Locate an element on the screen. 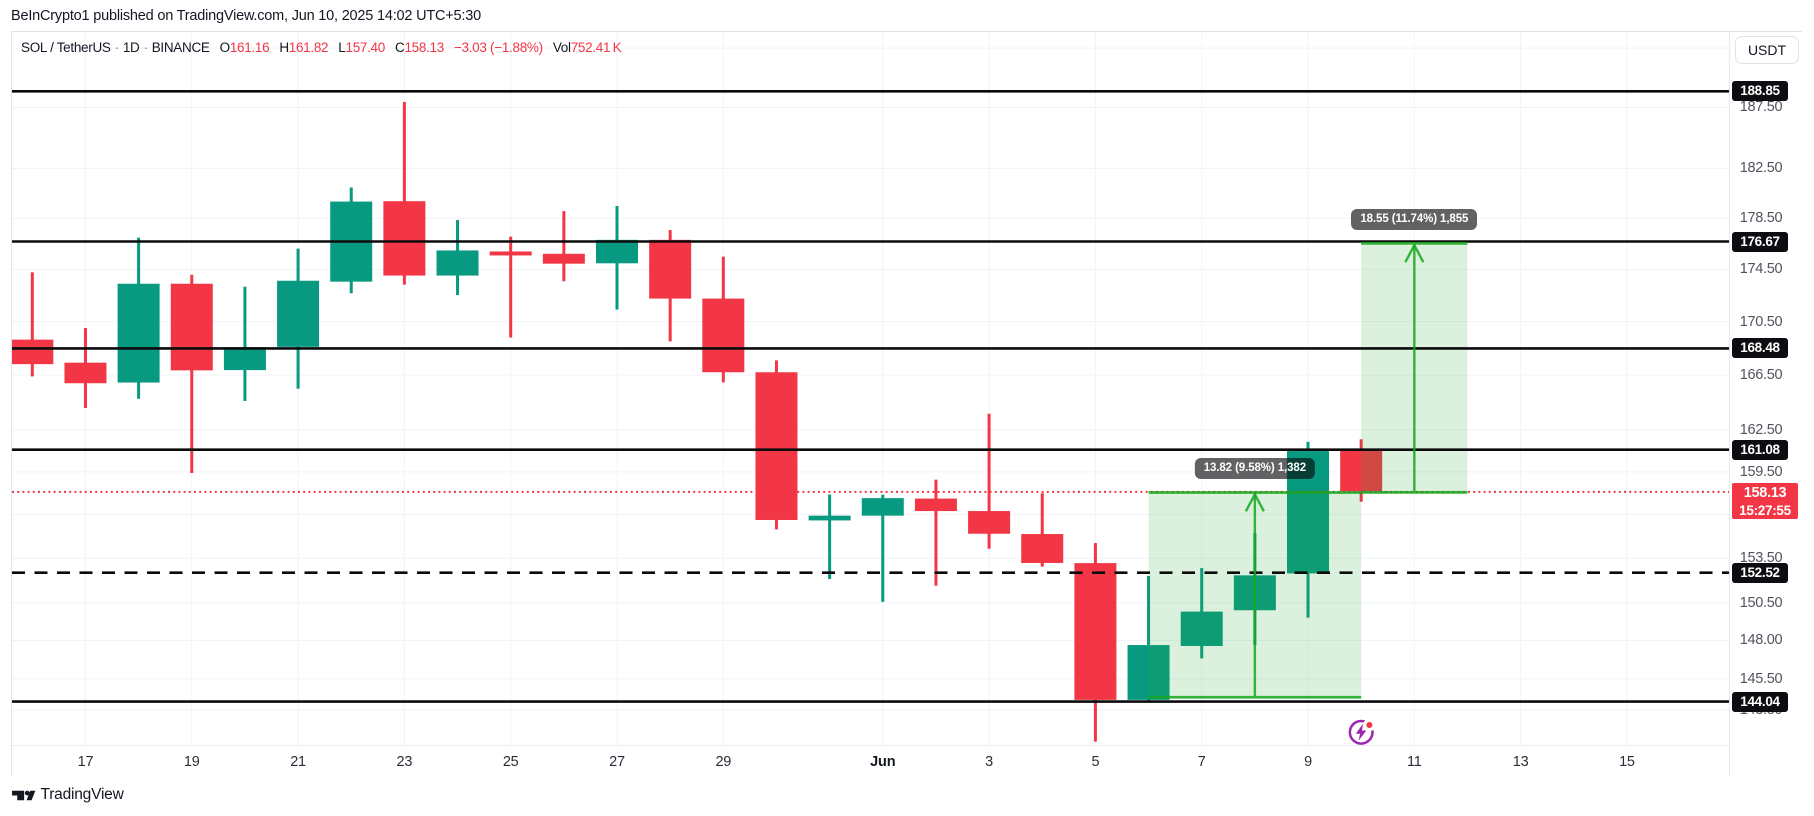 The image size is (1814, 816). price-tick-174.50: 174.50 is located at coordinates (1761, 269).